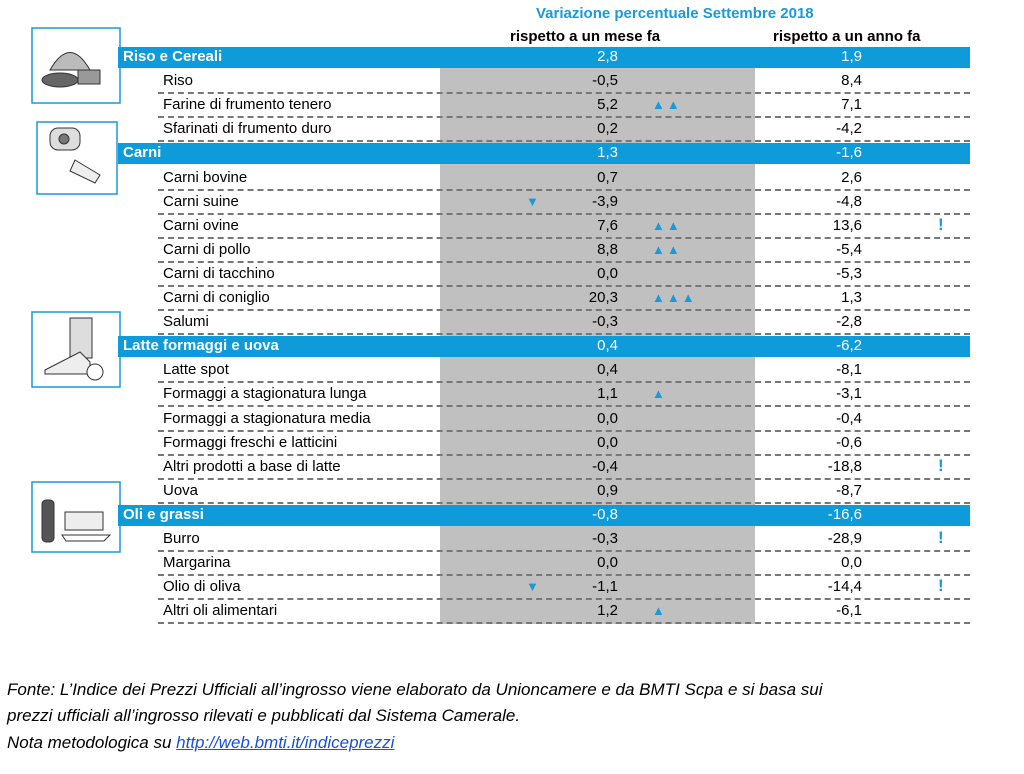 Image resolution: width=1024 pixels, height=774 pixels. I want to click on item-year: -4,2, so click(849, 129).